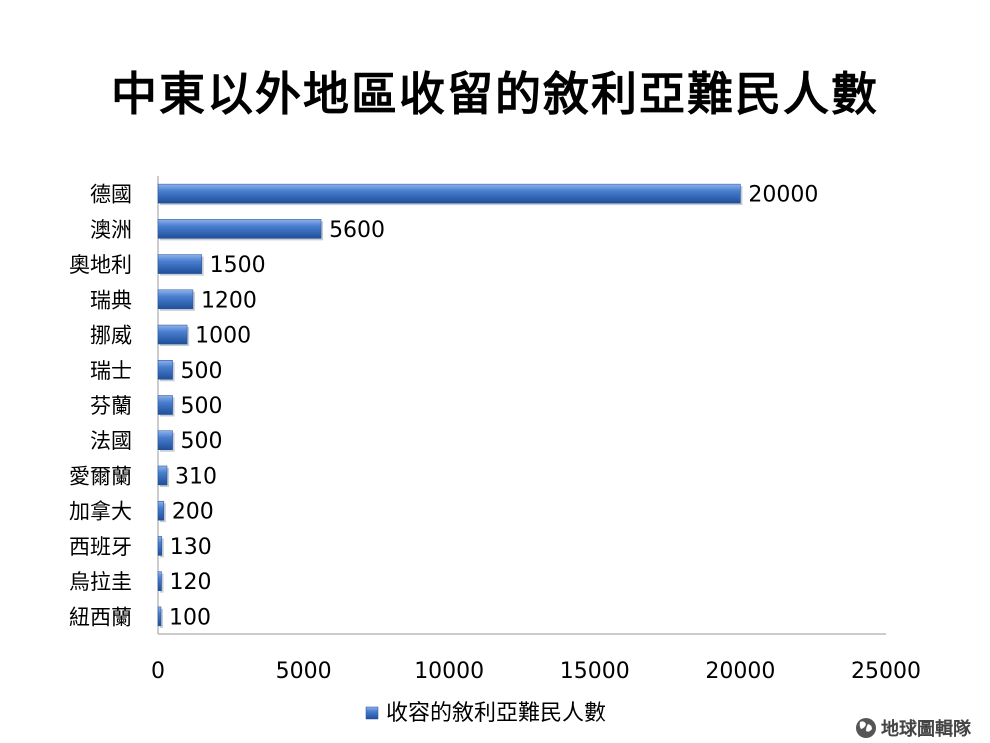 Image resolution: width=990 pixels, height=743 pixels. I want to click on category-label: 芬蘭, so click(111, 406).